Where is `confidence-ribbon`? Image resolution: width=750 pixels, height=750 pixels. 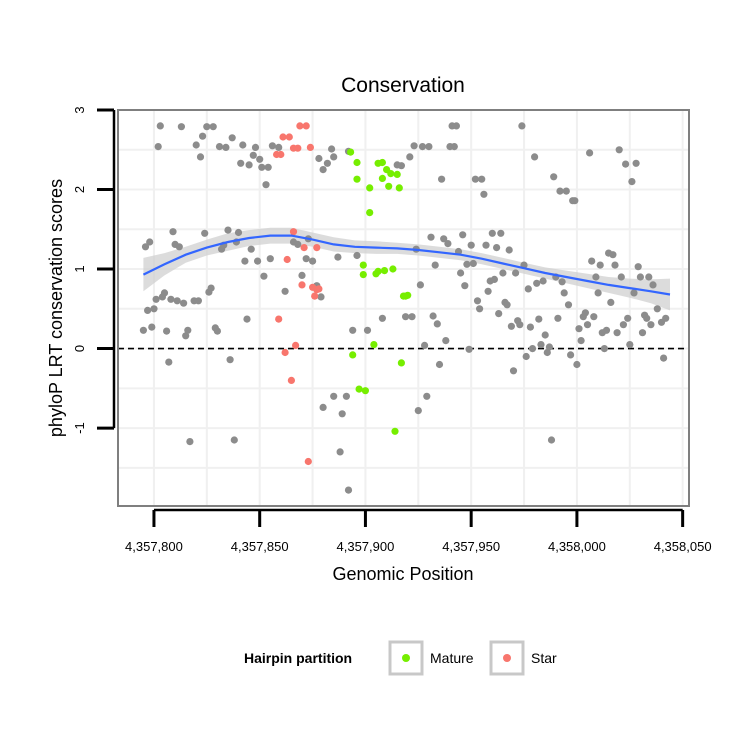 confidence-ribbon is located at coordinates (406, 269).